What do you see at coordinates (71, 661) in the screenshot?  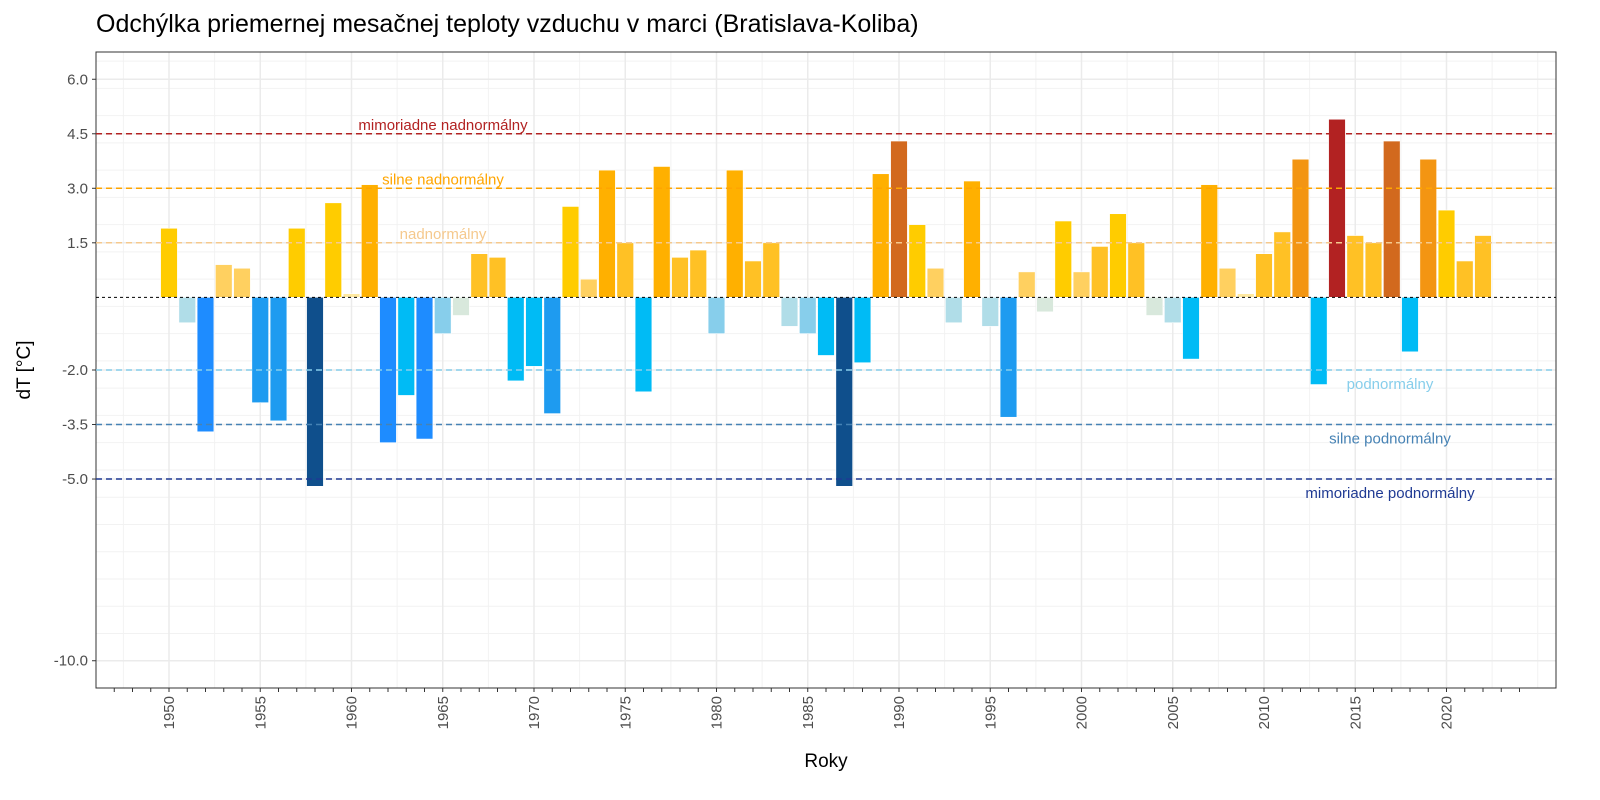 I see `y-tick-label: -10.0` at bounding box center [71, 661].